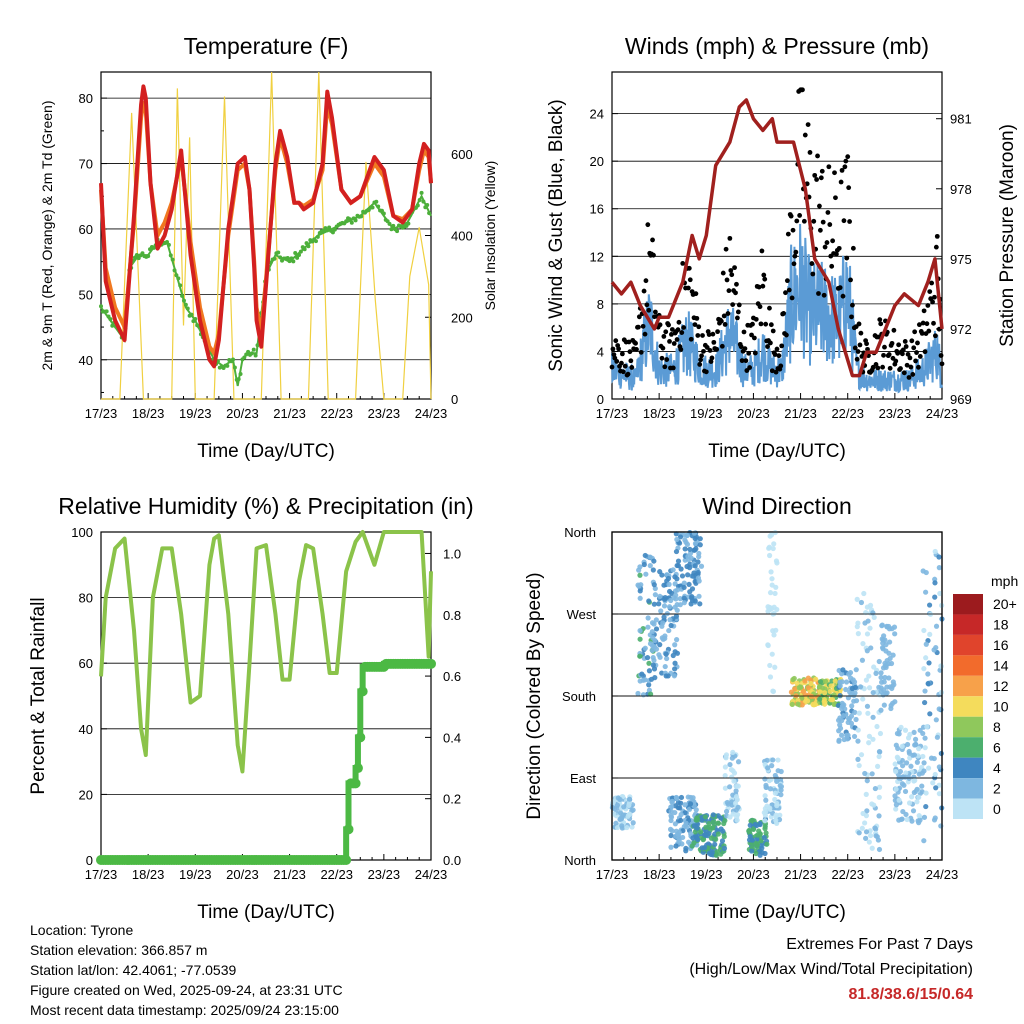  What do you see at coordinates (985, 696) in the screenshot?
I see `speed-colorbar: mph 20+ 18 16 14 12 10 8 6 4 2 0` at bounding box center [985, 696].